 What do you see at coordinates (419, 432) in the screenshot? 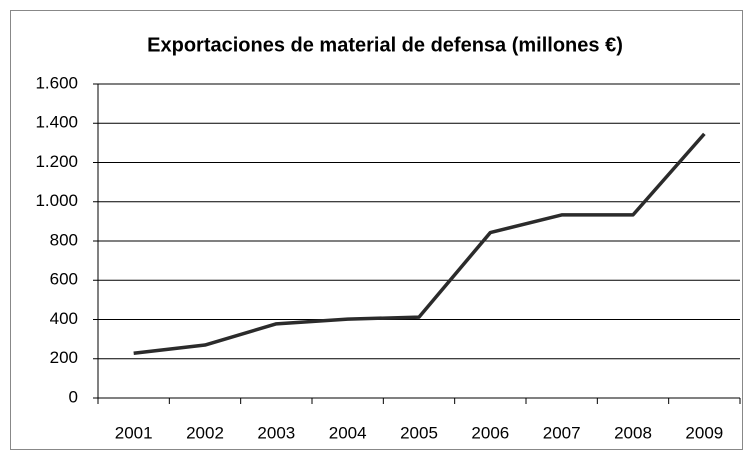
I see `x-tick-label: 2005` at bounding box center [419, 432].